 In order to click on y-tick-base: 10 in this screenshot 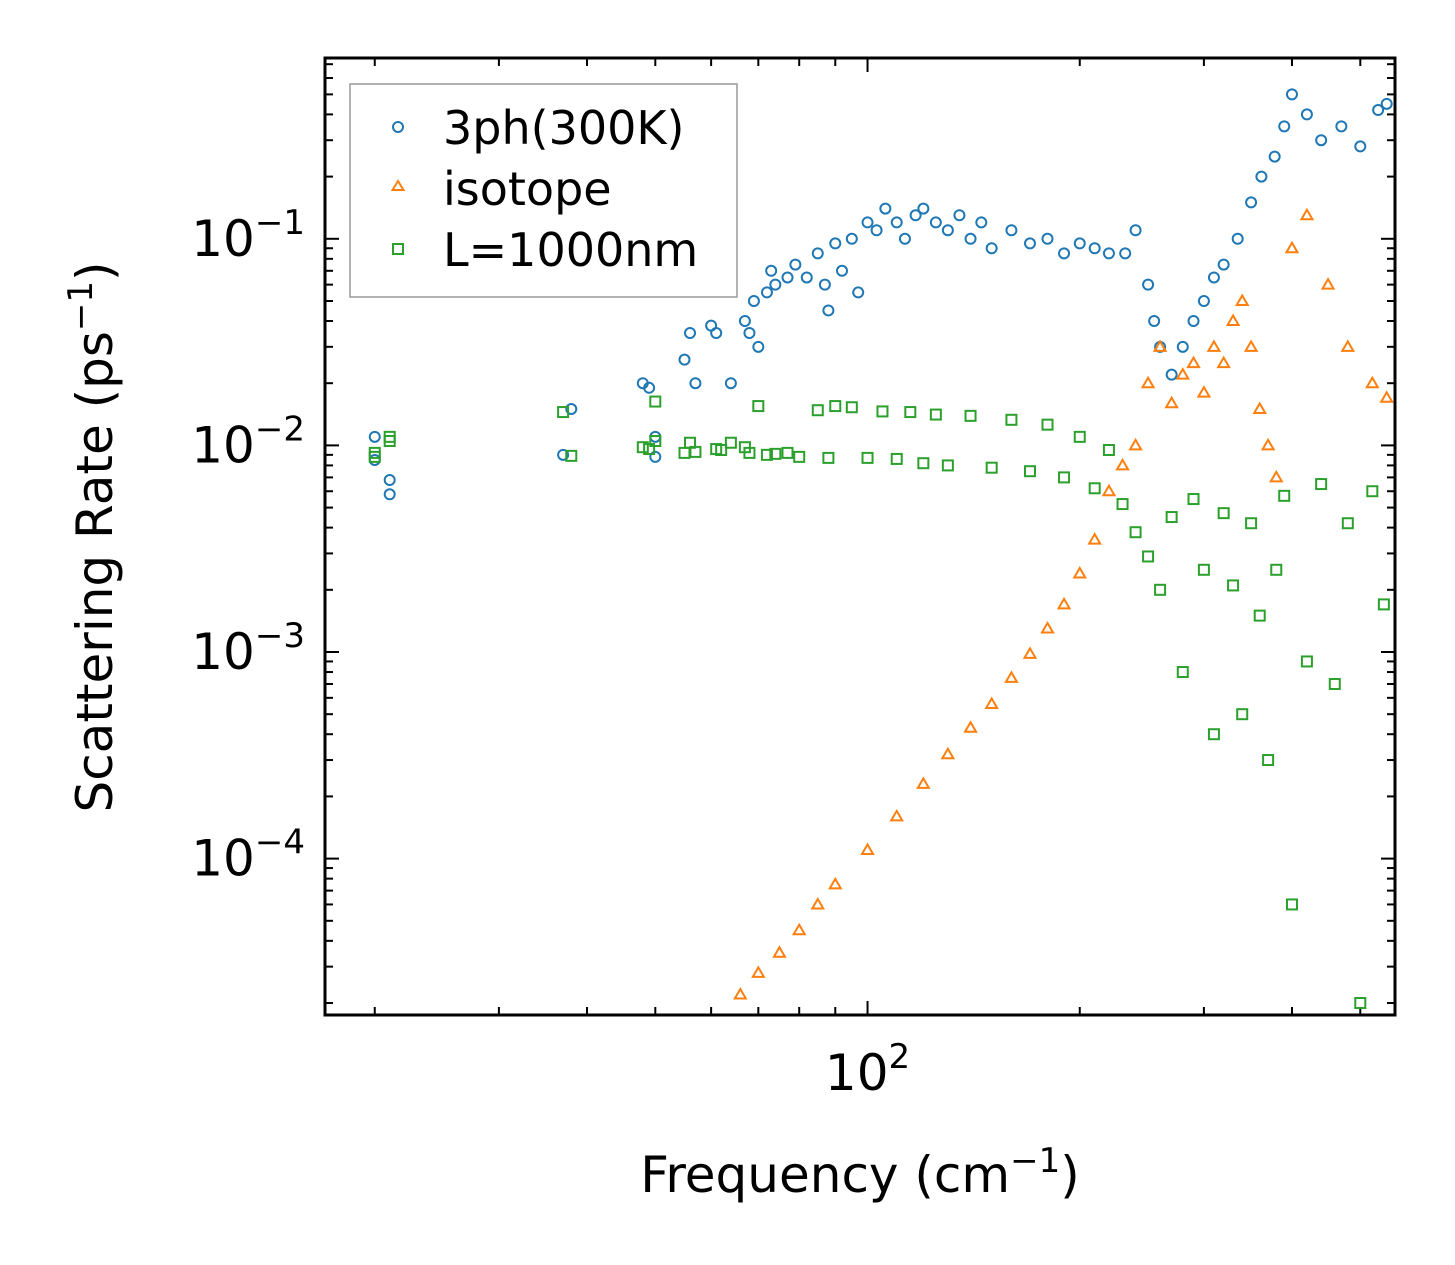, I will do `click(223, 859)`.